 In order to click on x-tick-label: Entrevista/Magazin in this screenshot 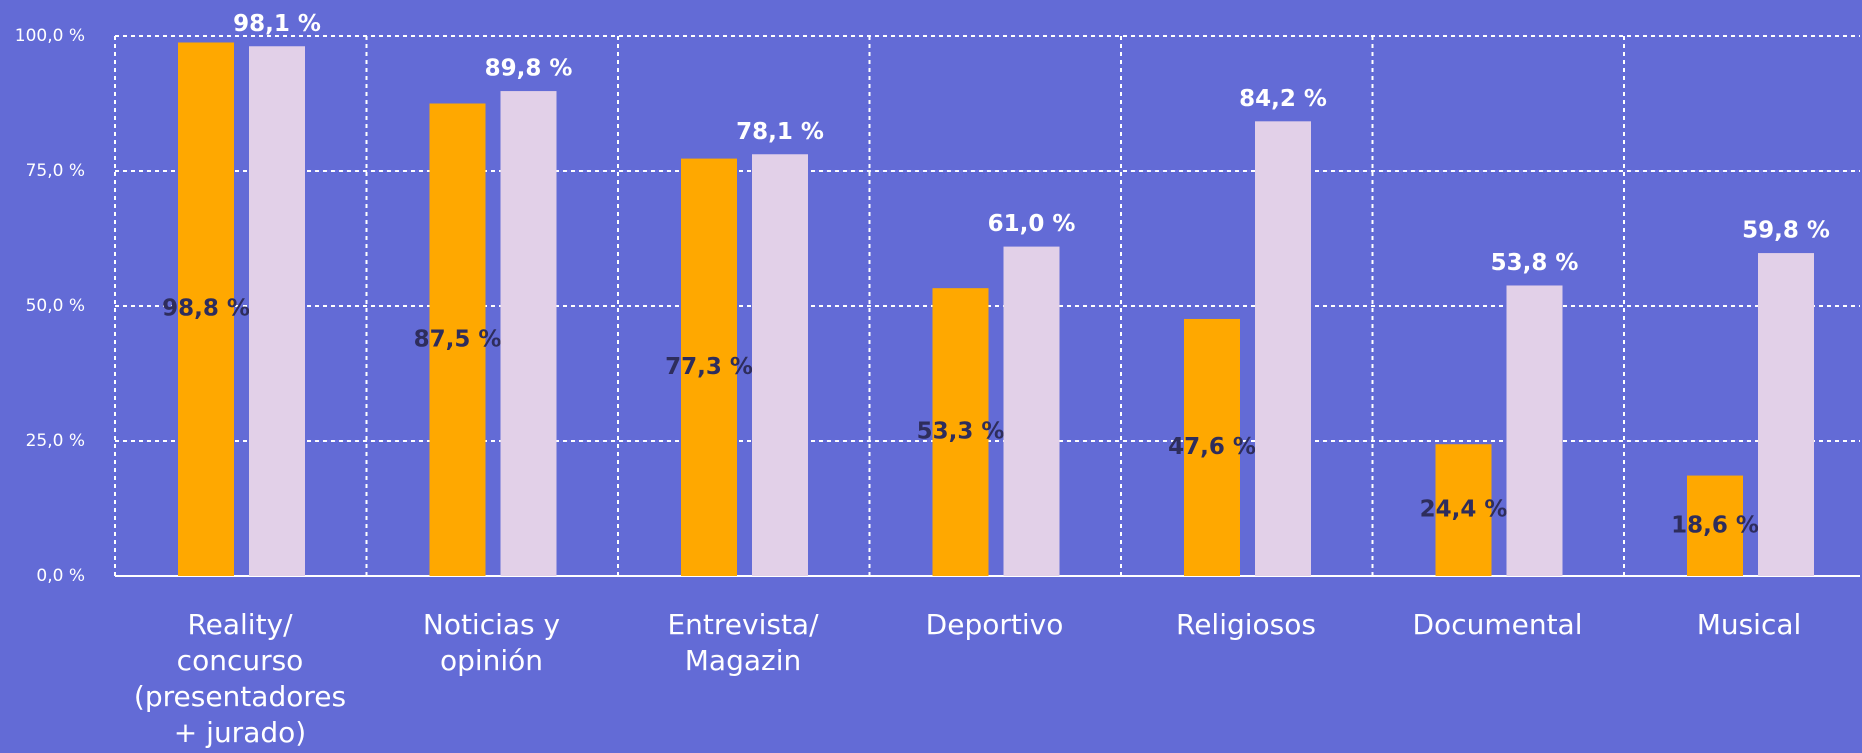, I will do `click(743, 642)`.